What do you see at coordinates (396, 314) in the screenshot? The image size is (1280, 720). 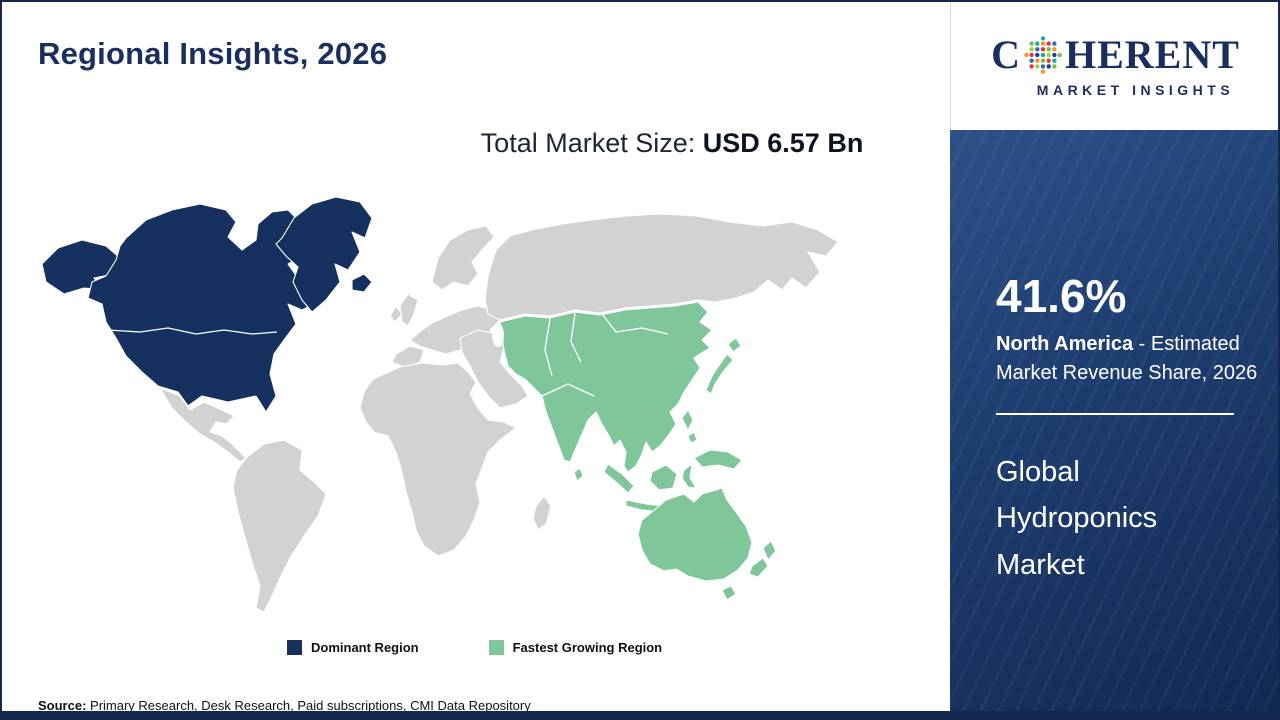 I see `land-ireland` at bounding box center [396, 314].